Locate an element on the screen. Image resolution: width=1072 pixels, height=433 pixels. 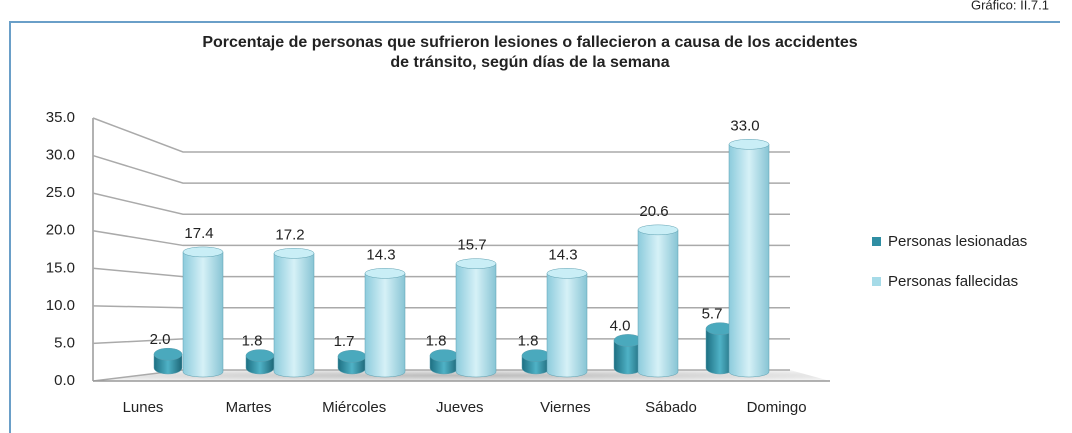
data-label: 5.7 is located at coordinates (712, 314).